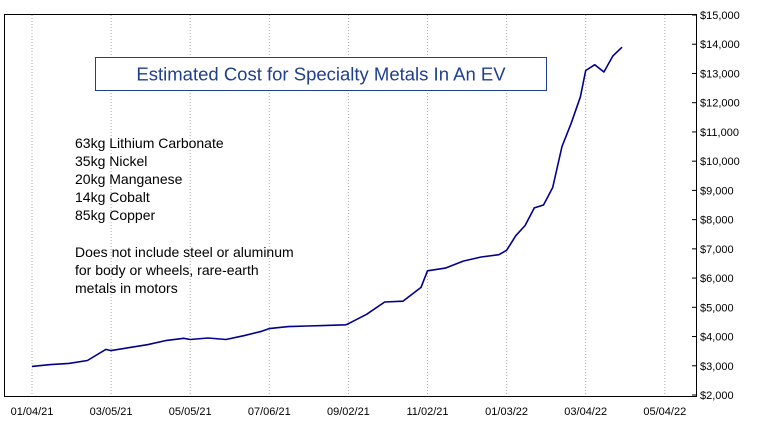 The height and width of the screenshot is (428, 769). Describe the element at coordinates (717, 250) in the screenshot. I see `y-tick-label: $7,000` at that location.